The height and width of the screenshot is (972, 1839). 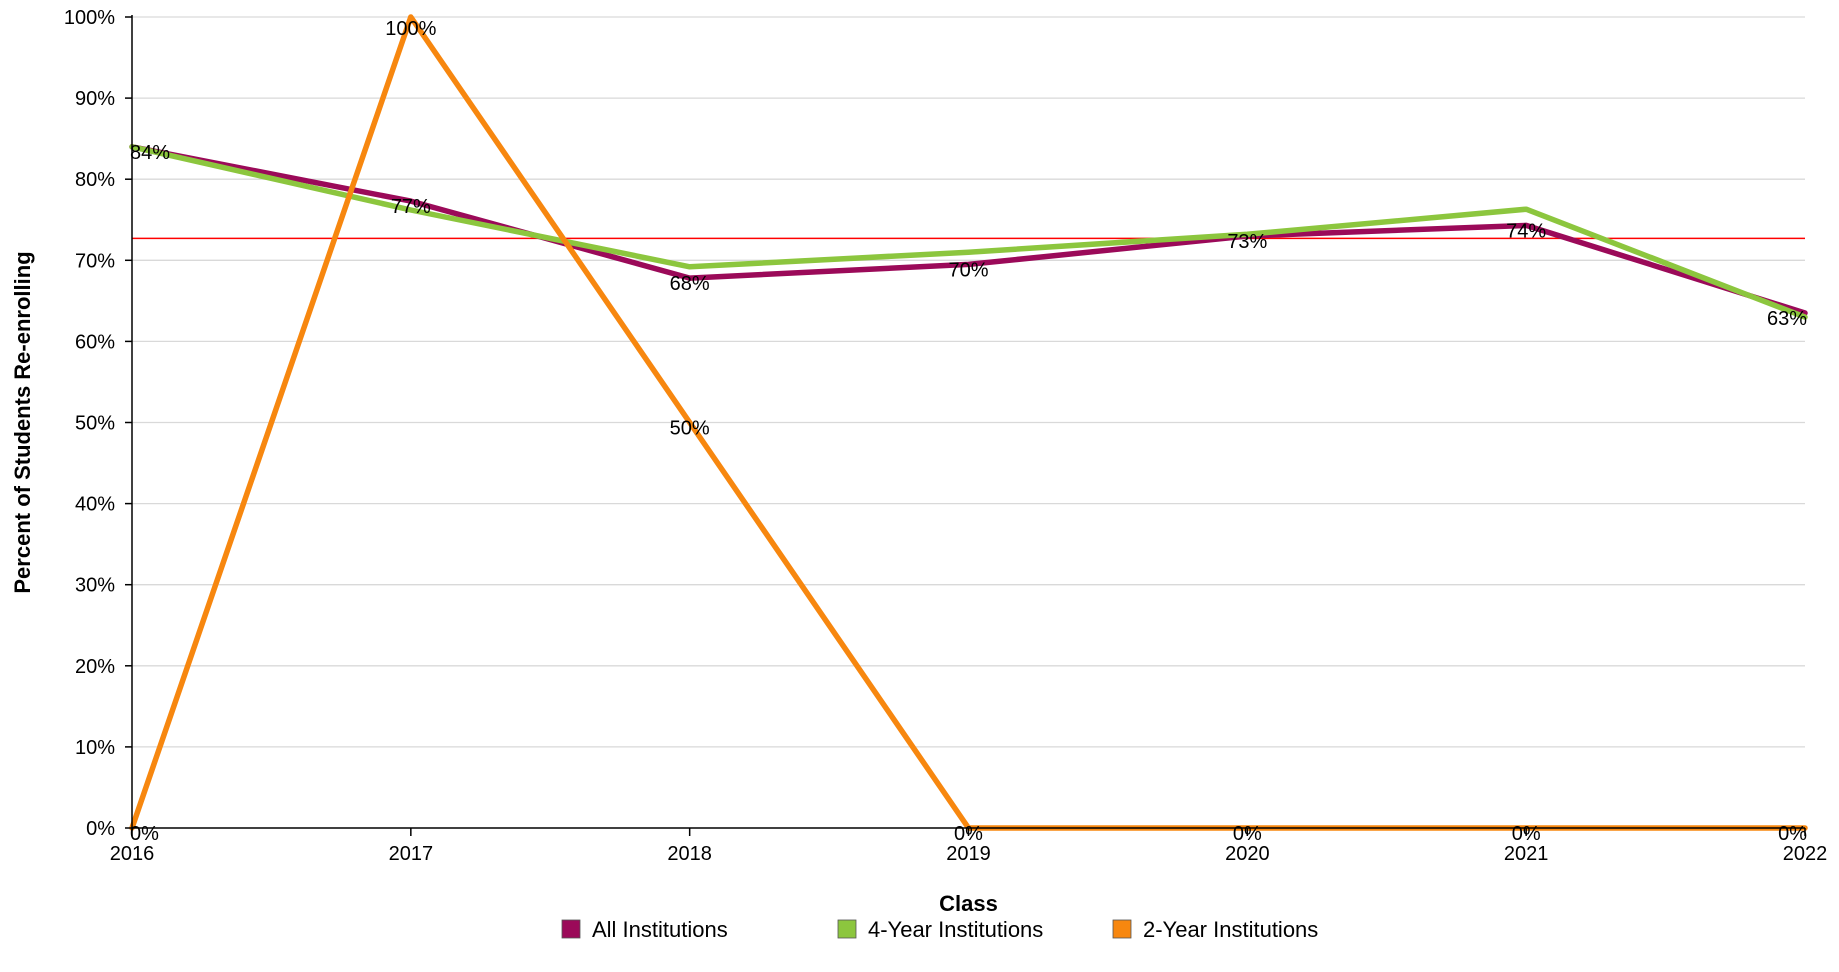 I want to click on y-tick-label: 80%, so click(x=95, y=180).